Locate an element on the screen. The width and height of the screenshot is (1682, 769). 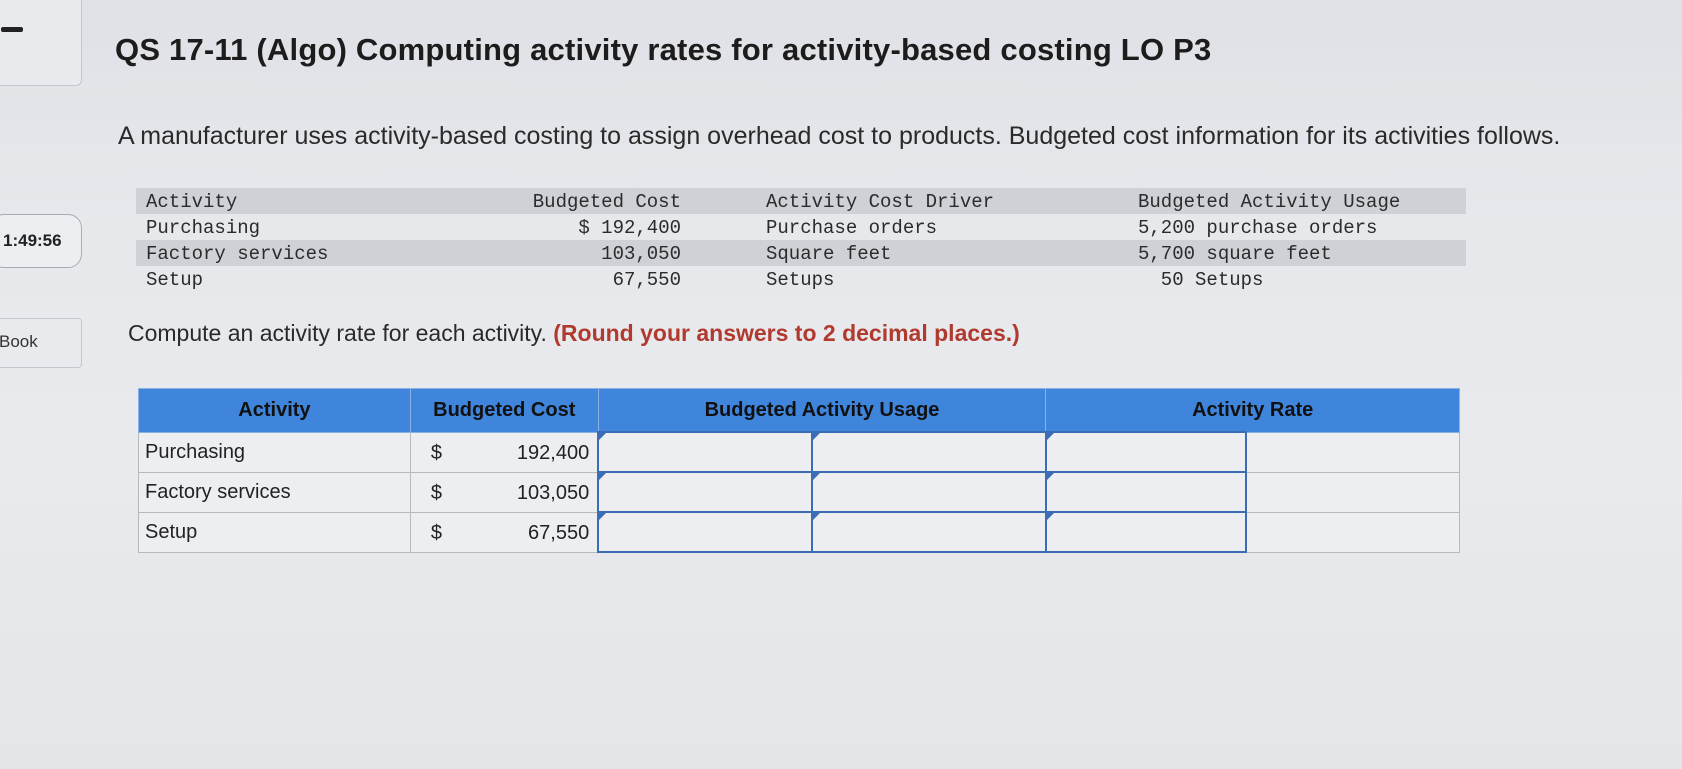
answer-header-cost: Budgeted Cost is located at coordinates (504, 410).